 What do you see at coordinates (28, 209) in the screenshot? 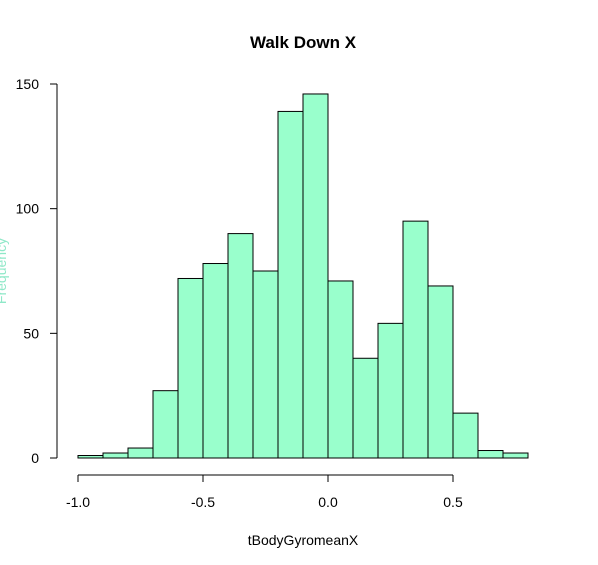
I see `y-tick-label: 100` at bounding box center [28, 209].